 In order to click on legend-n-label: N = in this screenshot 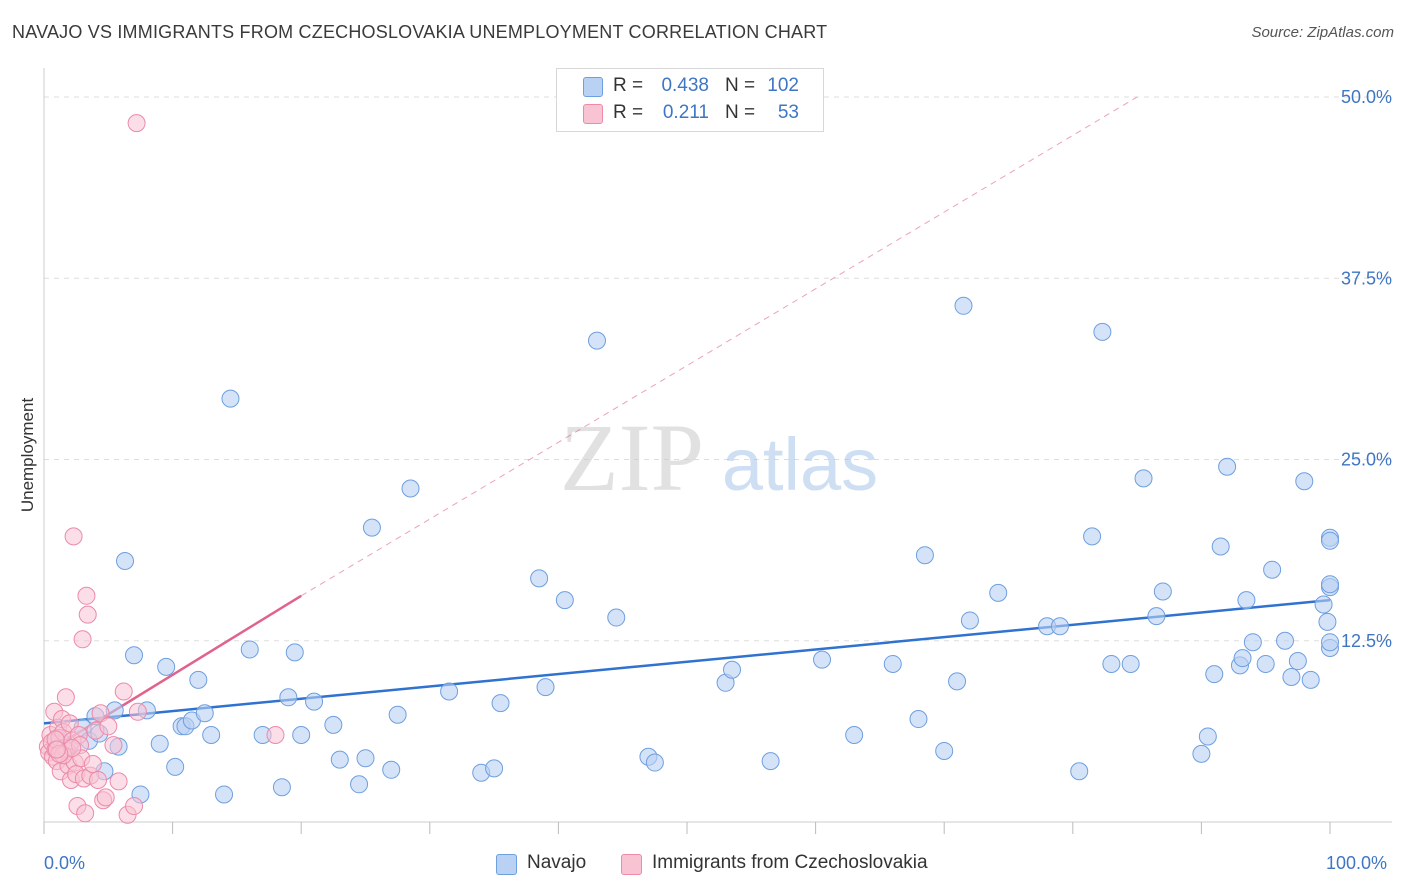, I will do `click(740, 112)`.